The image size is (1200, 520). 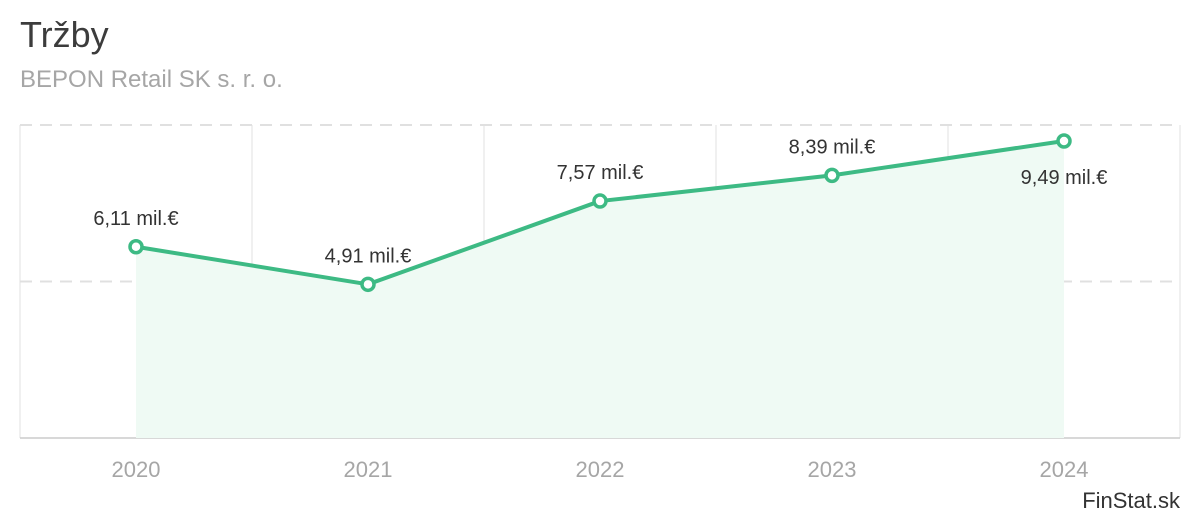 What do you see at coordinates (64, 34) in the screenshot?
I see `chart-title: Tržby` at bounding box center [64, 34].